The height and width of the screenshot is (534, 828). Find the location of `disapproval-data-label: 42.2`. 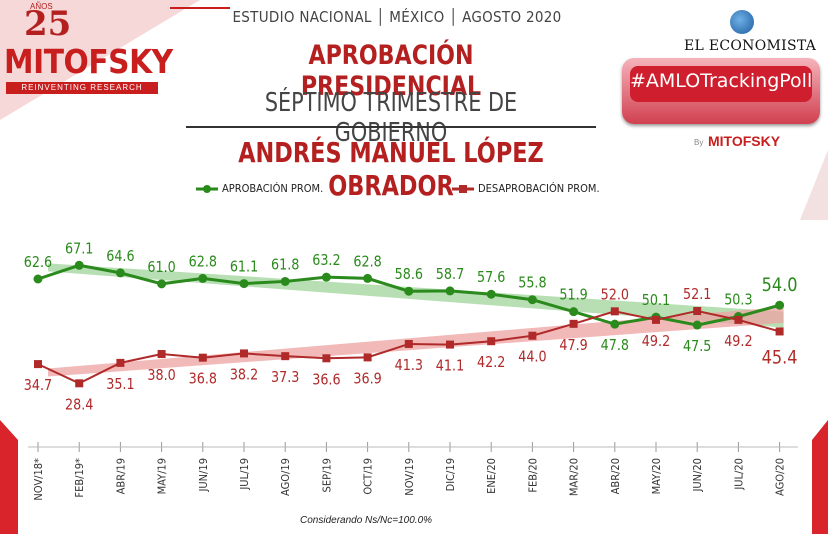

disapproval-data-label: 42.2 is located at coordinates (491, 362).